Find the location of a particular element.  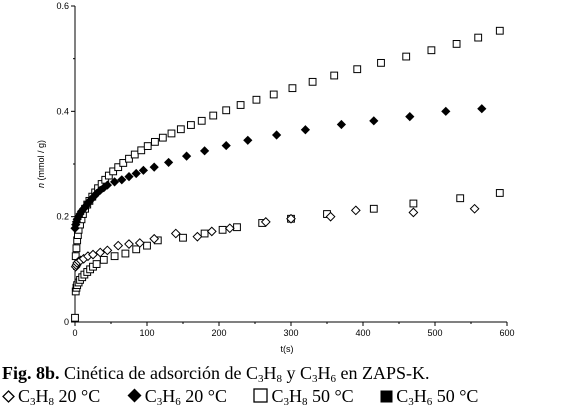

filled-diamond-icon is located at coordinates (134, 395).